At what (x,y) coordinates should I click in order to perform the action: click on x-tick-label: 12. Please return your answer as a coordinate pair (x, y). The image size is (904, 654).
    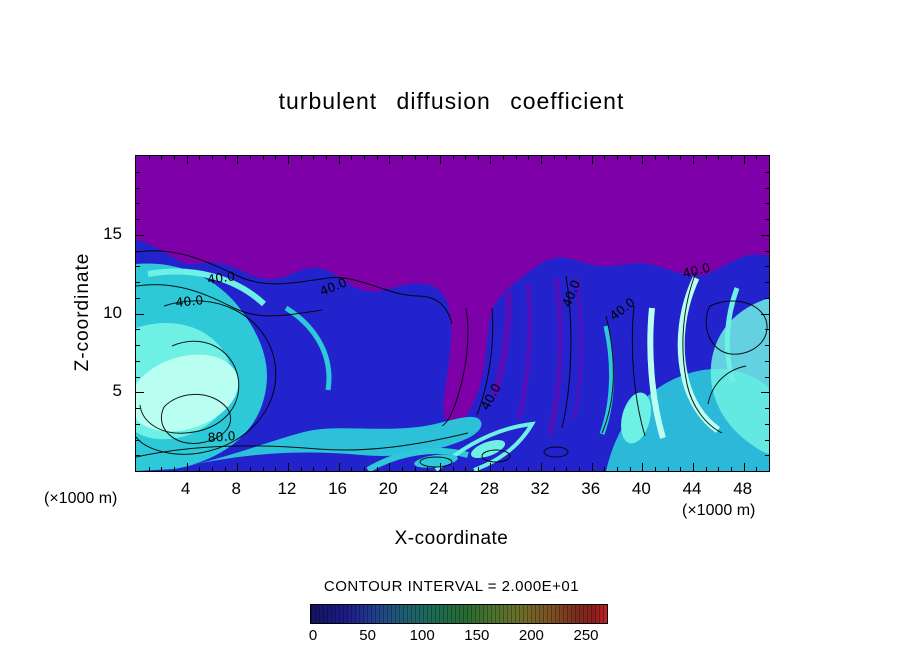
    Looking at the image, I should click on (287, 488).